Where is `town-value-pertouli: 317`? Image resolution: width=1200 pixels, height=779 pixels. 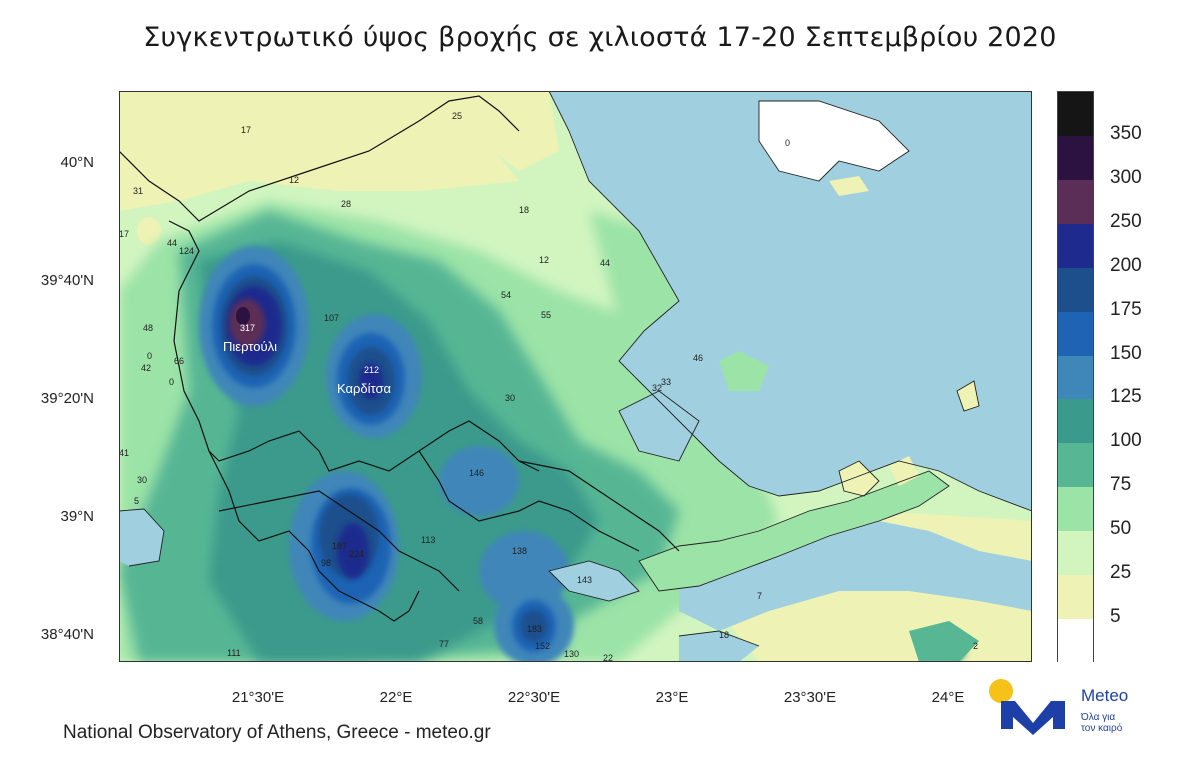
town-value-pertouli: 317 is located at coordinates (247, 328).